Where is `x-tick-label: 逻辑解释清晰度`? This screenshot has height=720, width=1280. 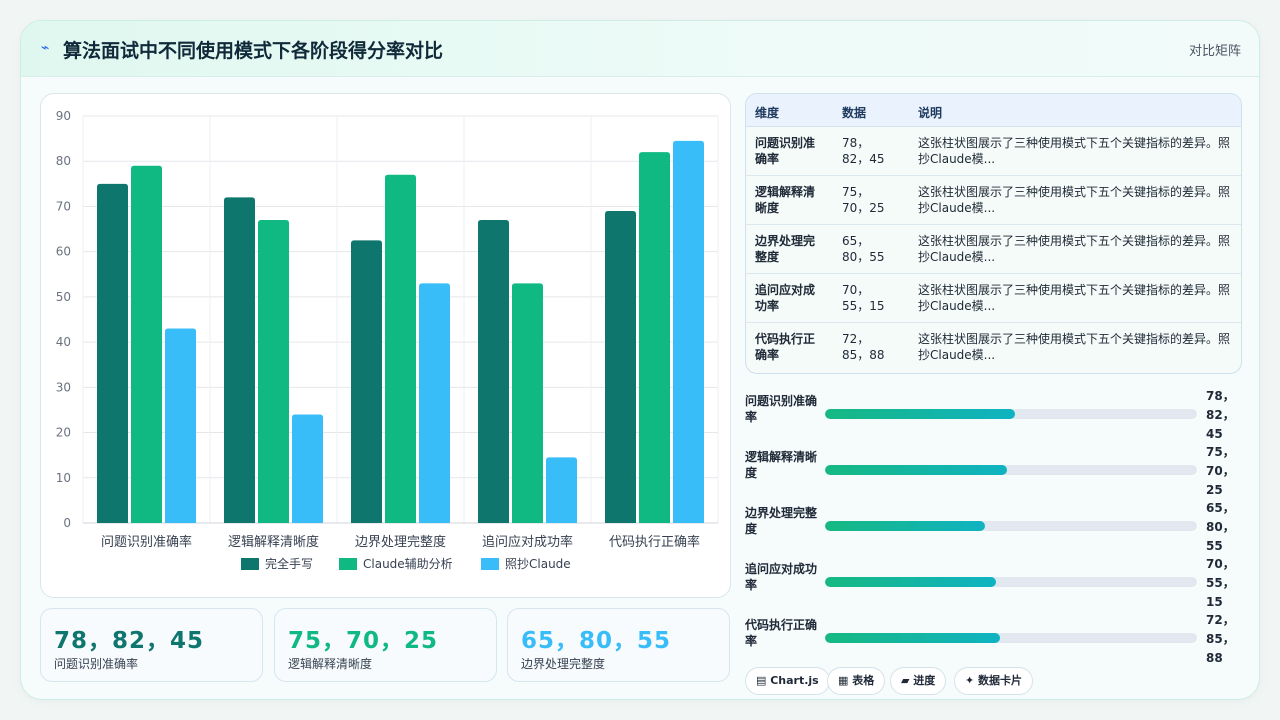
x-tick-label: 逻辑解释清晰度 is located at coordinates (273, 542).